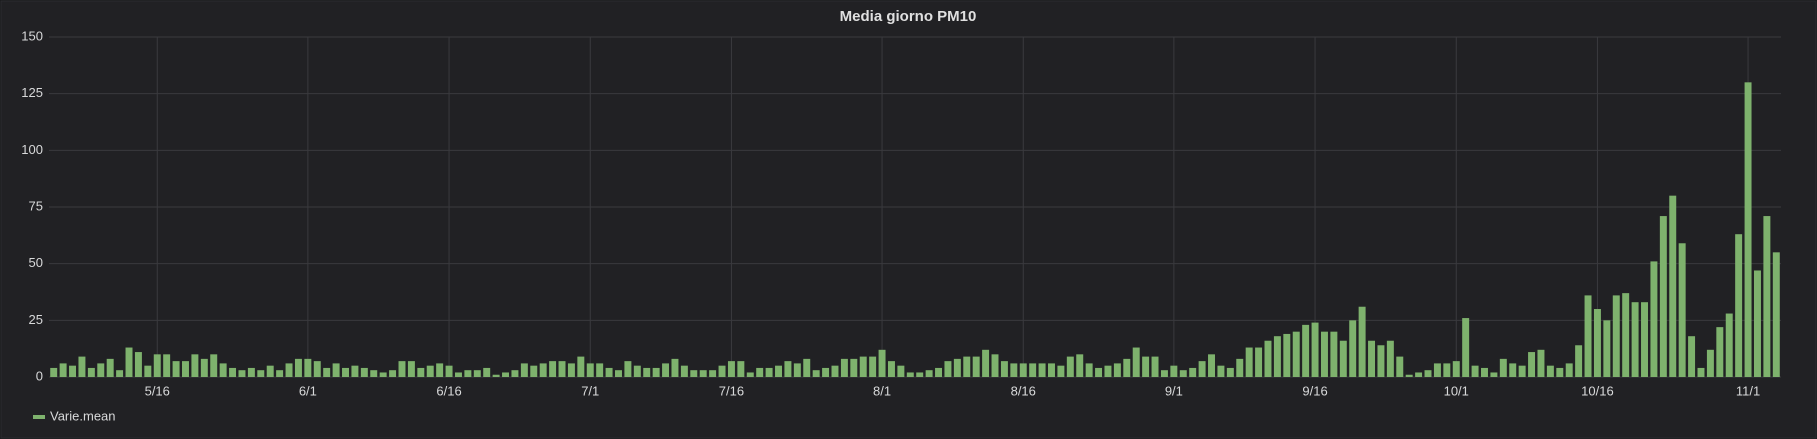  What do you see at coordinates (1174, 390) in the screenshot?
I see `x-tick-label: 9/1` at bounding box center [1174, 390].